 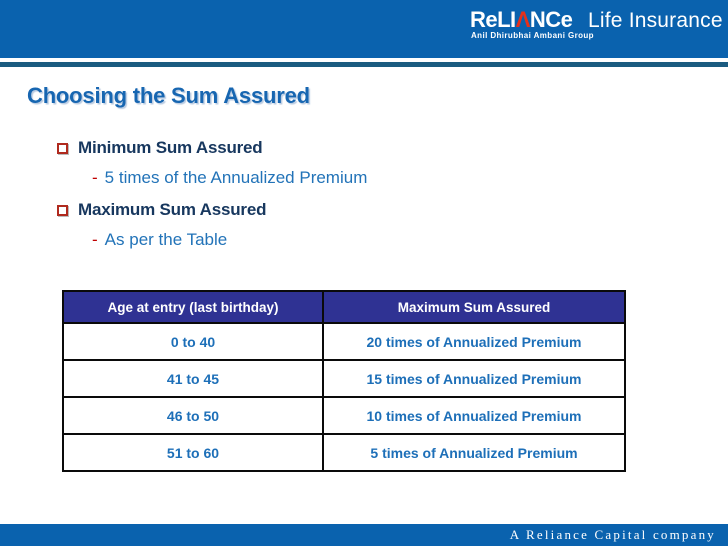 What do you see at coordinates (474, 341) in the screenshot?
I see `cell-max-sum: 20 times of Annualized Premium` at bounding box center [474, 341].